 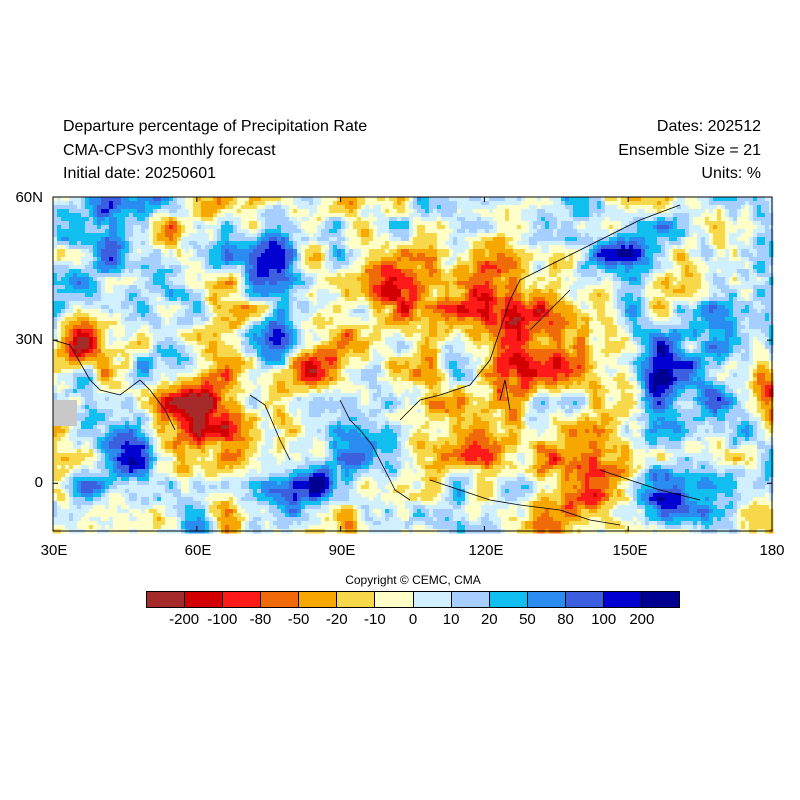 I want to click on colorbar-label: 80, so click(x=565, y=619).